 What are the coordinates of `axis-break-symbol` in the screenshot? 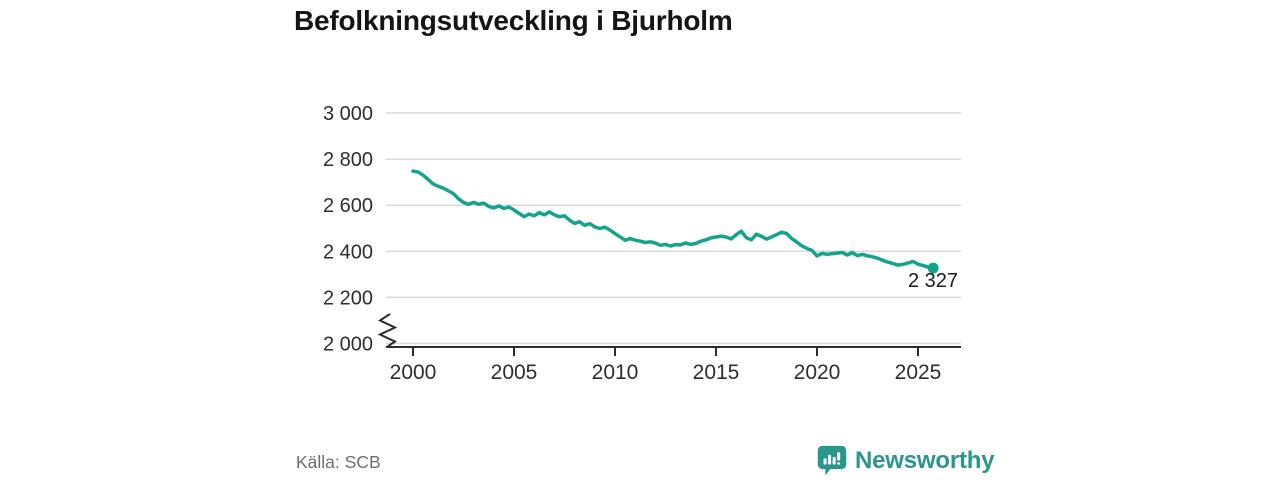 It's located at (387, 330).